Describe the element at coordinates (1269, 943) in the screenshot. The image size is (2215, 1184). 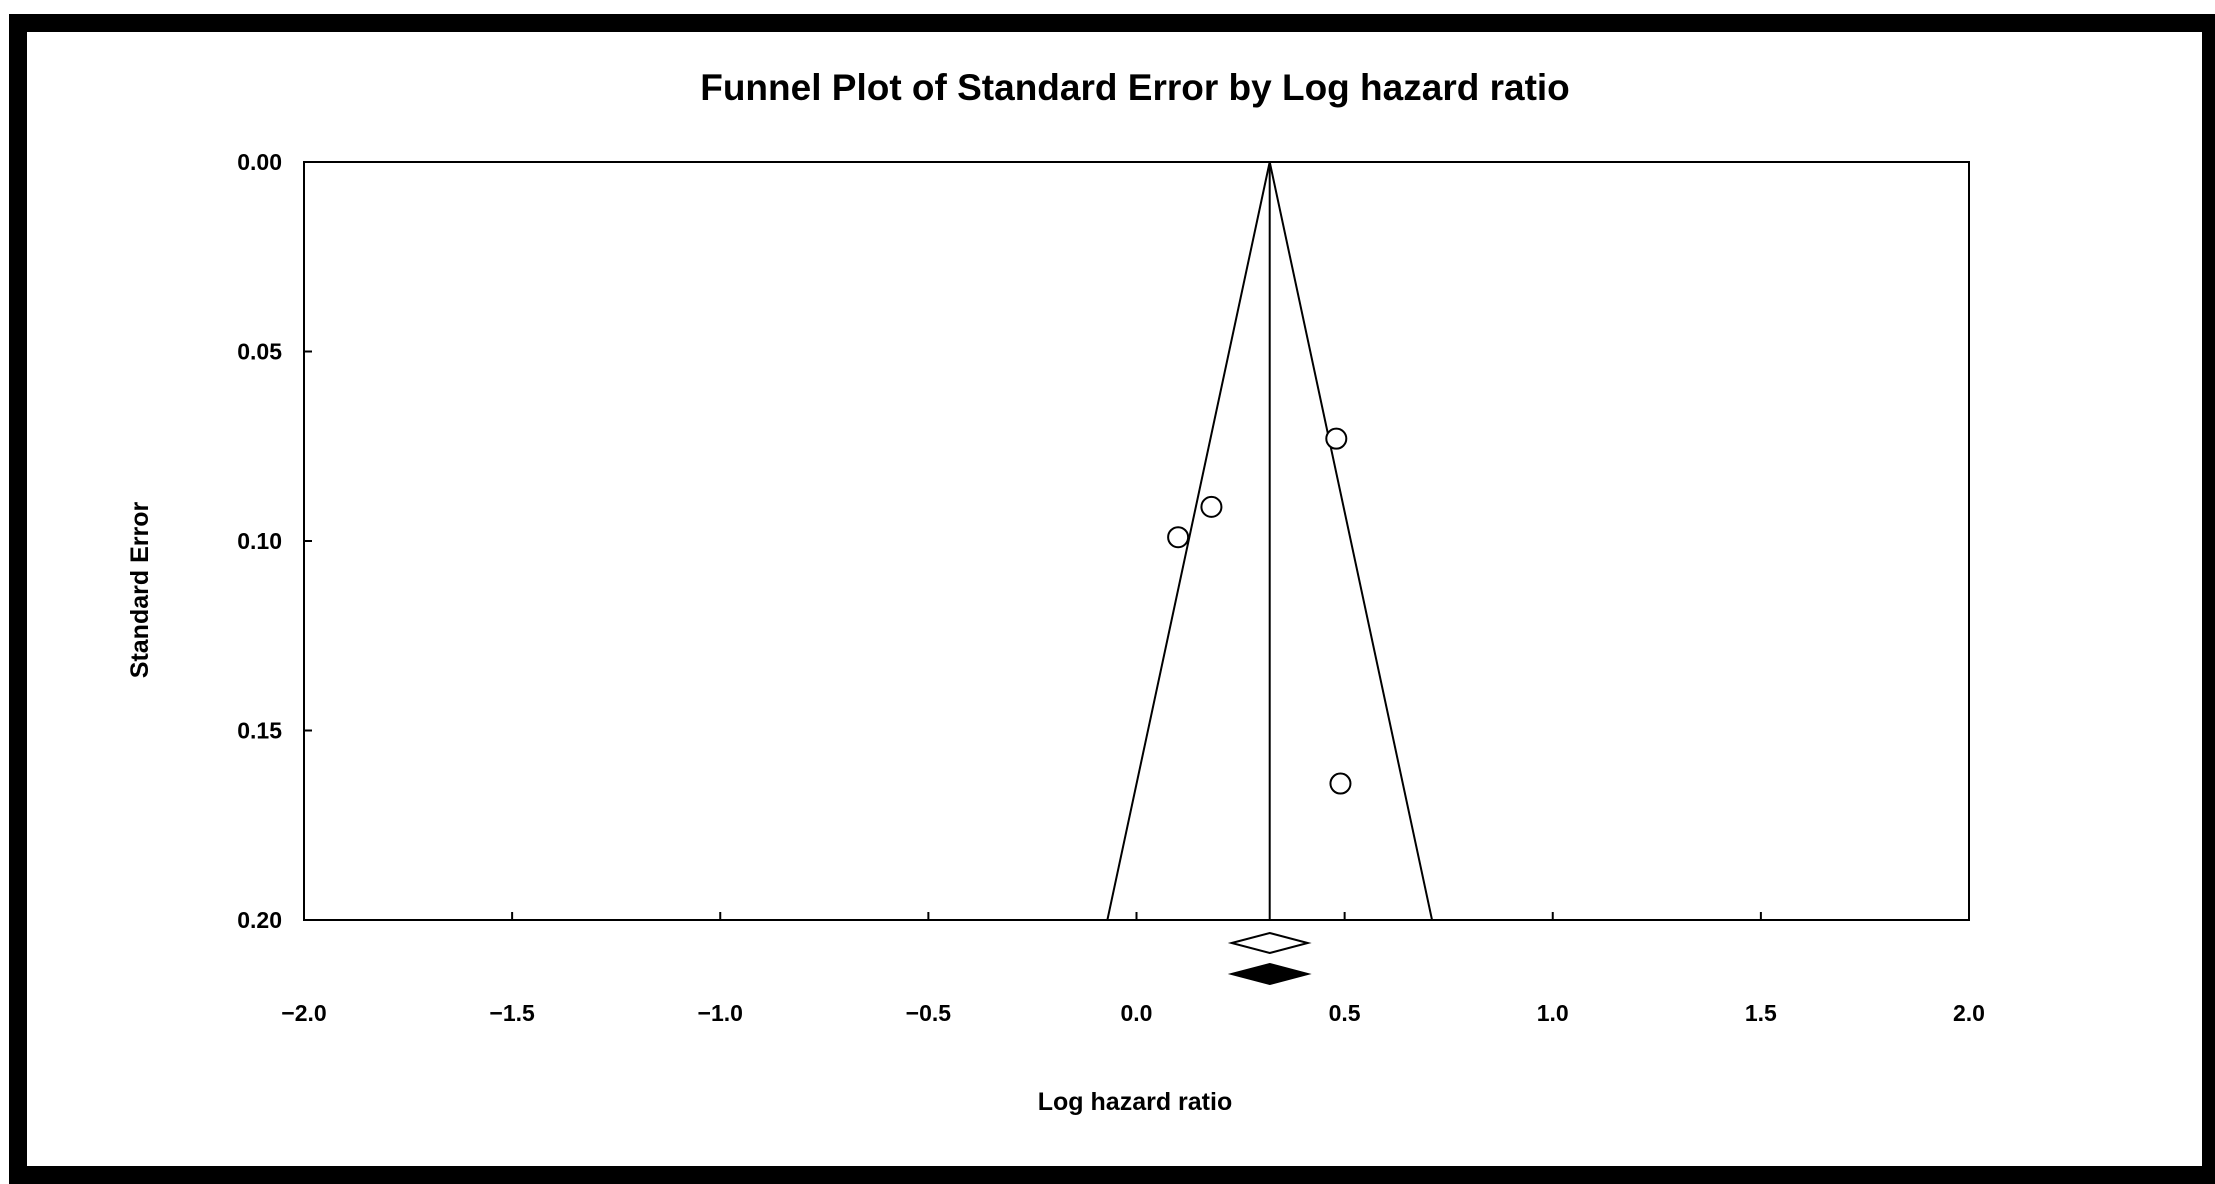
I see `summary-diamond-open` at that location.